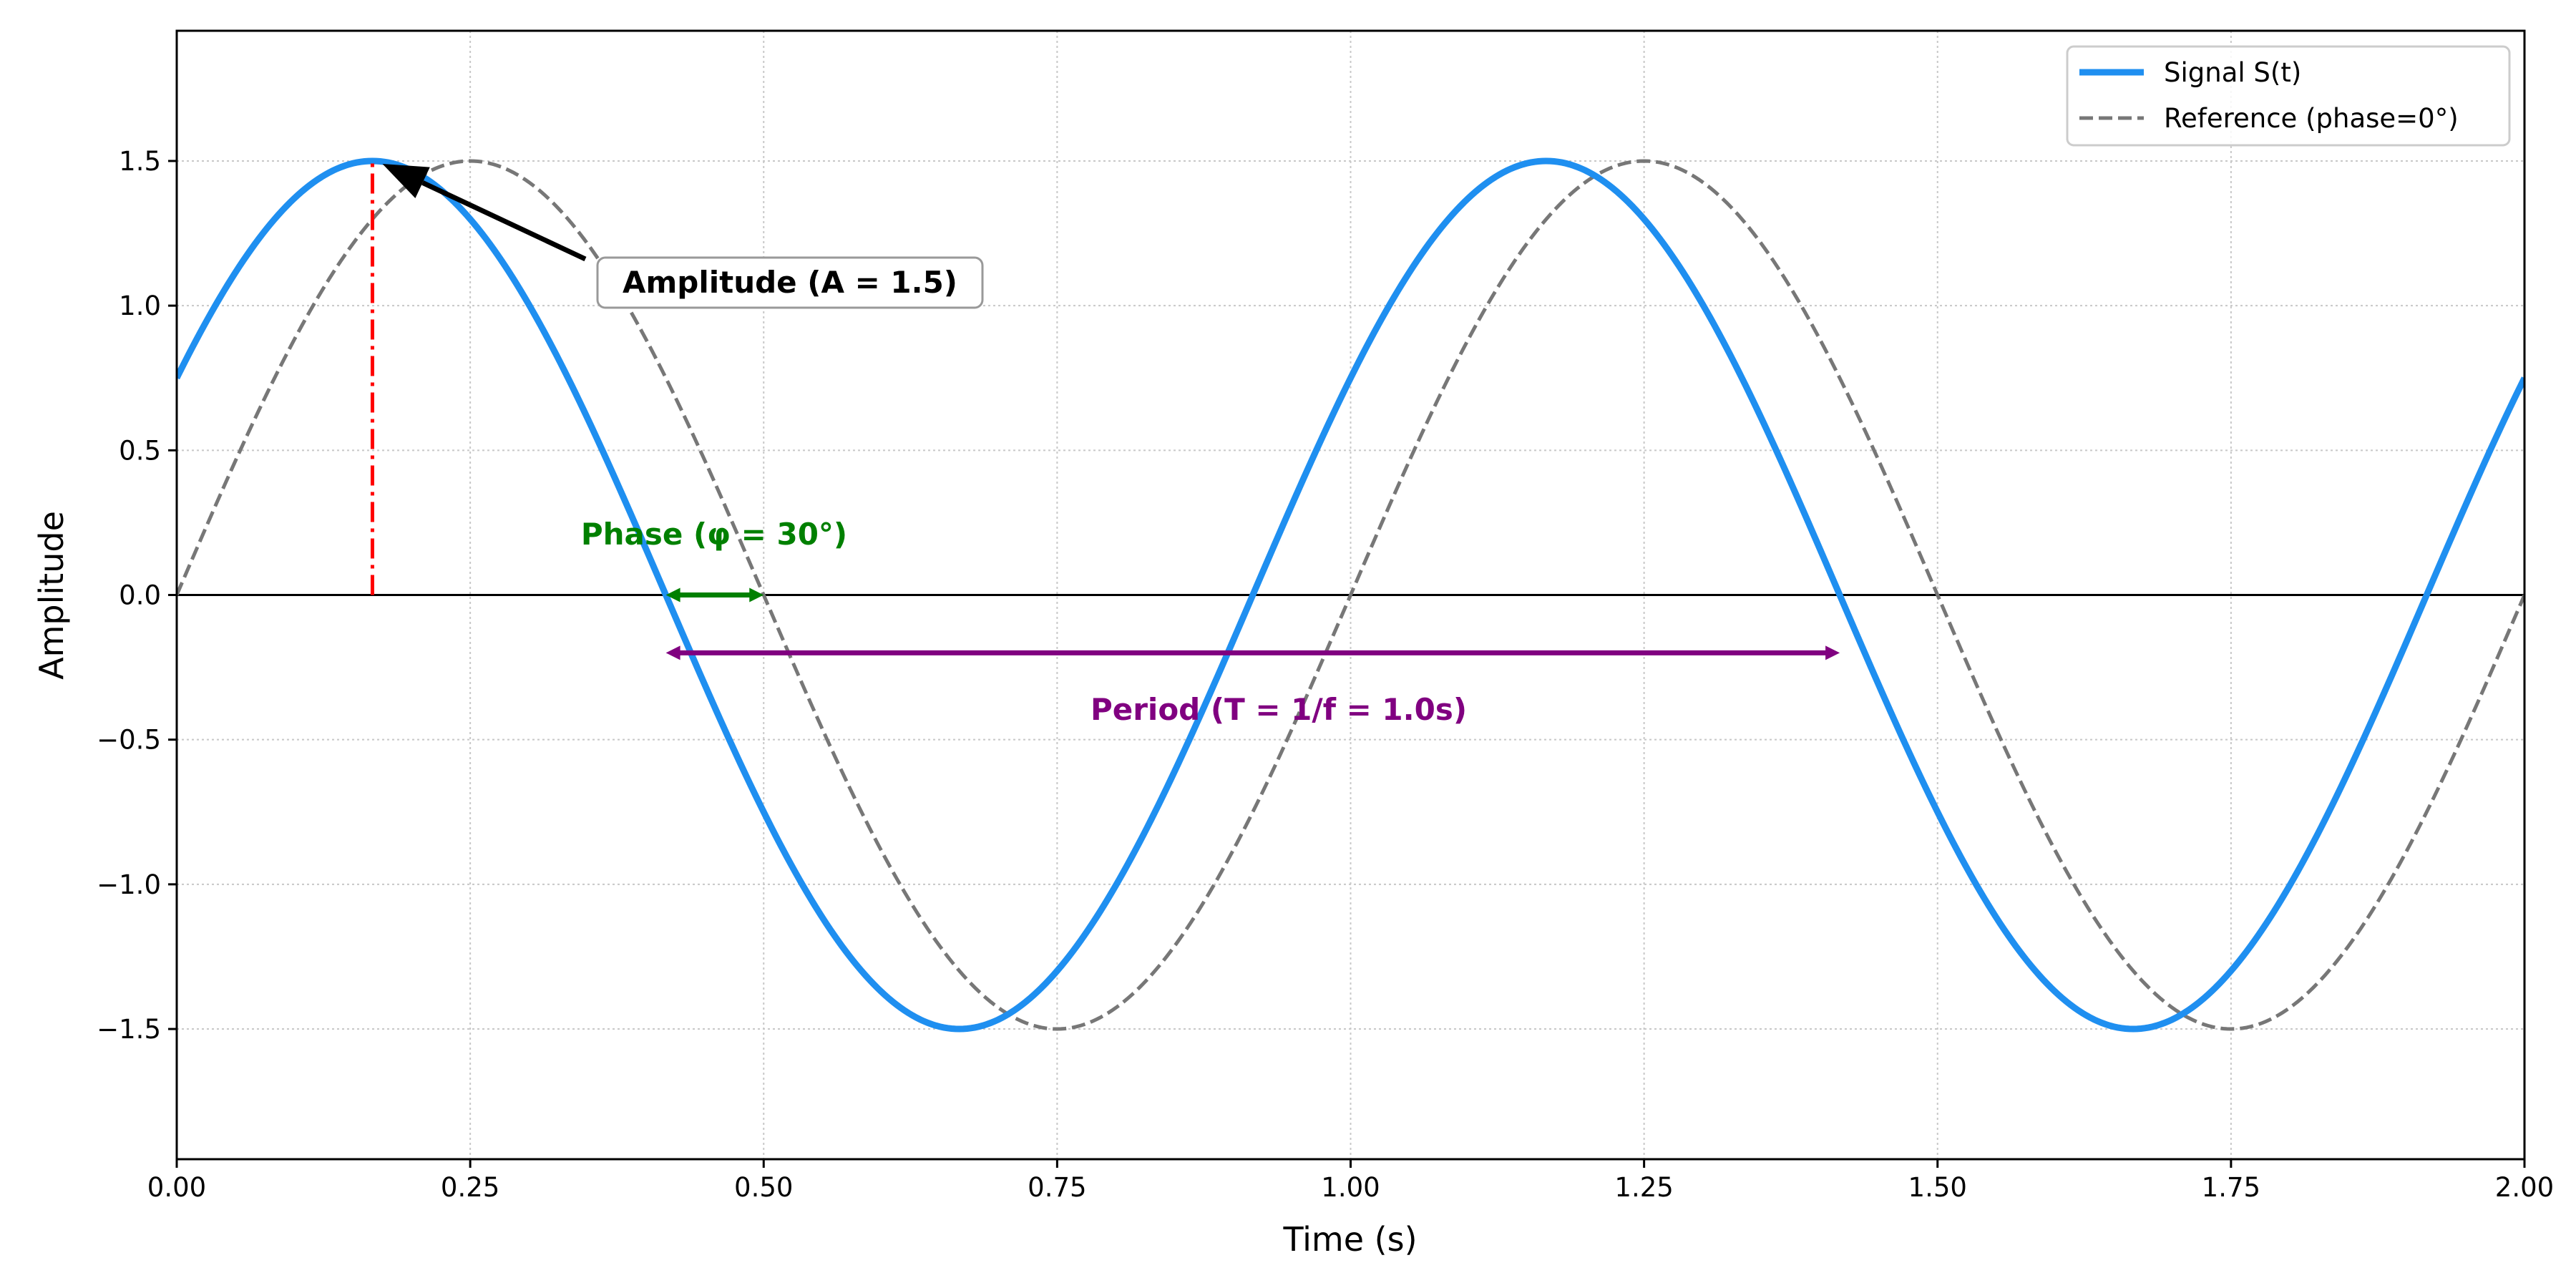  What do you see at coordinates (1937, 1187) in the screenshot?
I see `x-tick-label: 1.50` at bounding box center [1937, 1187].